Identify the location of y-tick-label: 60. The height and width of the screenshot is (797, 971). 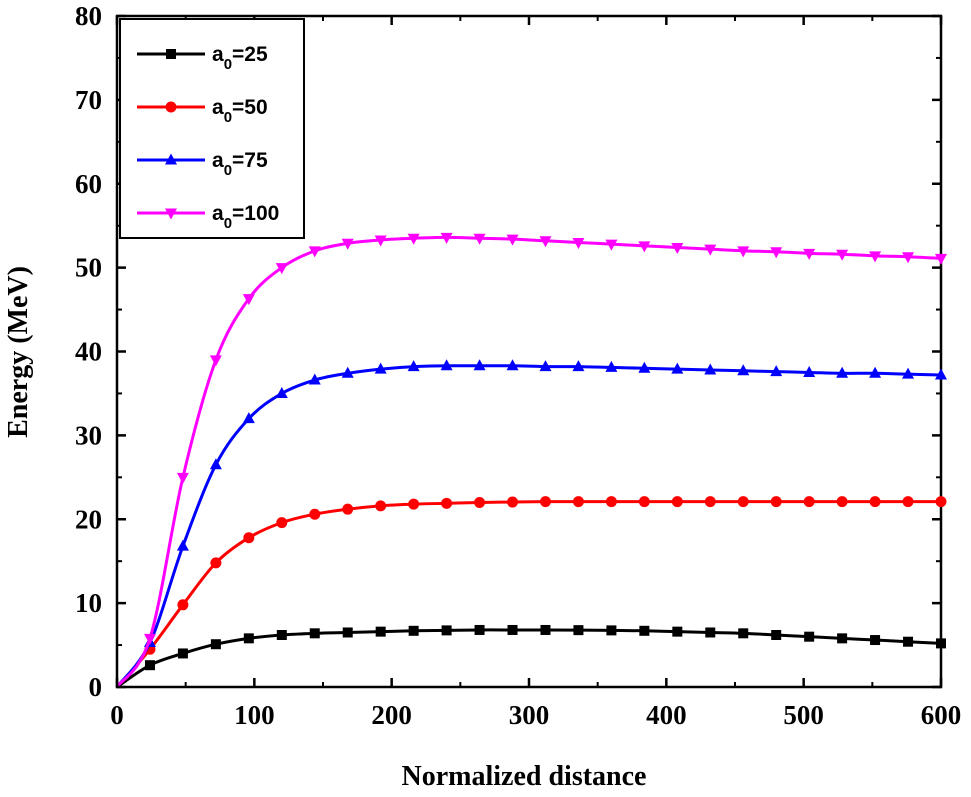
(88, 184).